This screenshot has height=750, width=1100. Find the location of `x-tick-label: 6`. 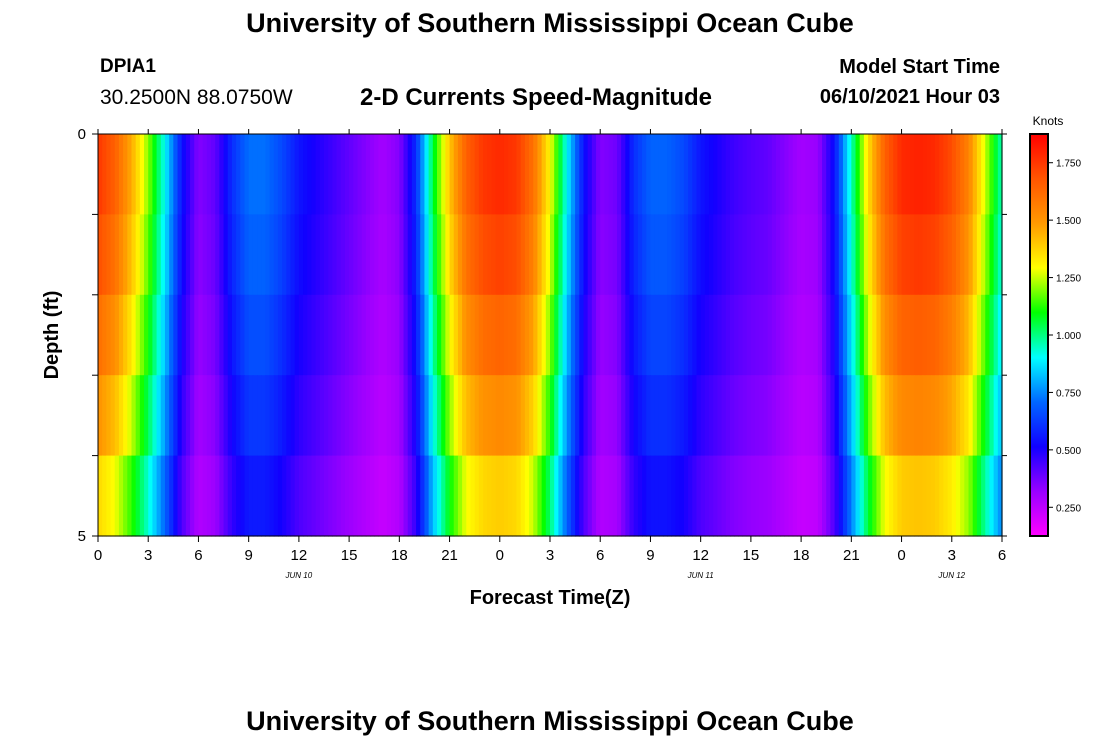

x-tick-label: 6 is located at coordinates (600, 555).